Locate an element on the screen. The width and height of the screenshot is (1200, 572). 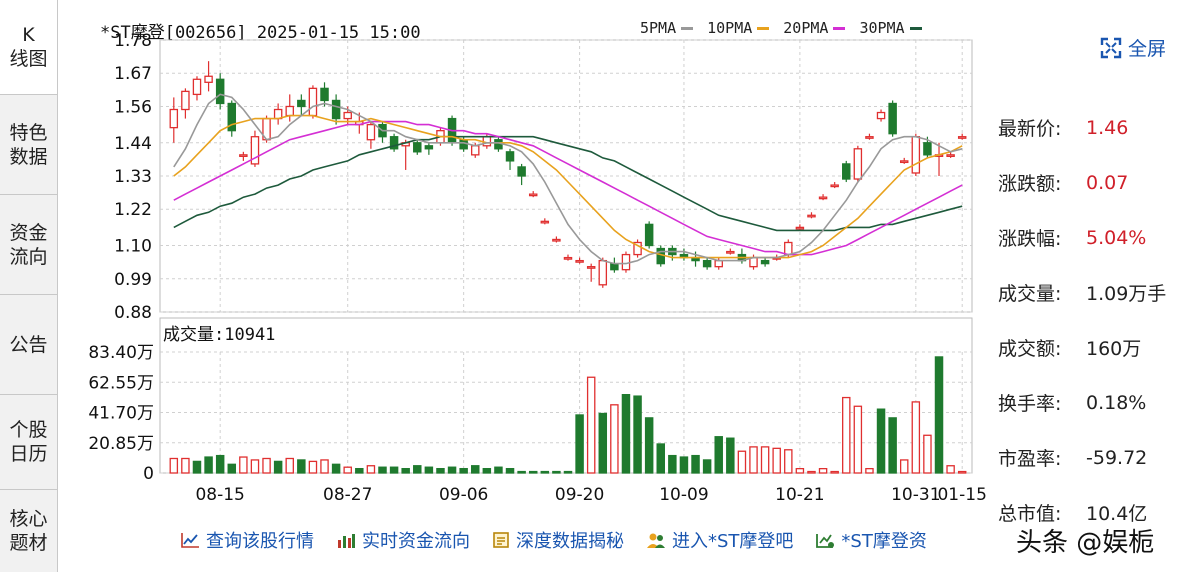
quote-label: 总市值: is located at coordinates (1030, 514).